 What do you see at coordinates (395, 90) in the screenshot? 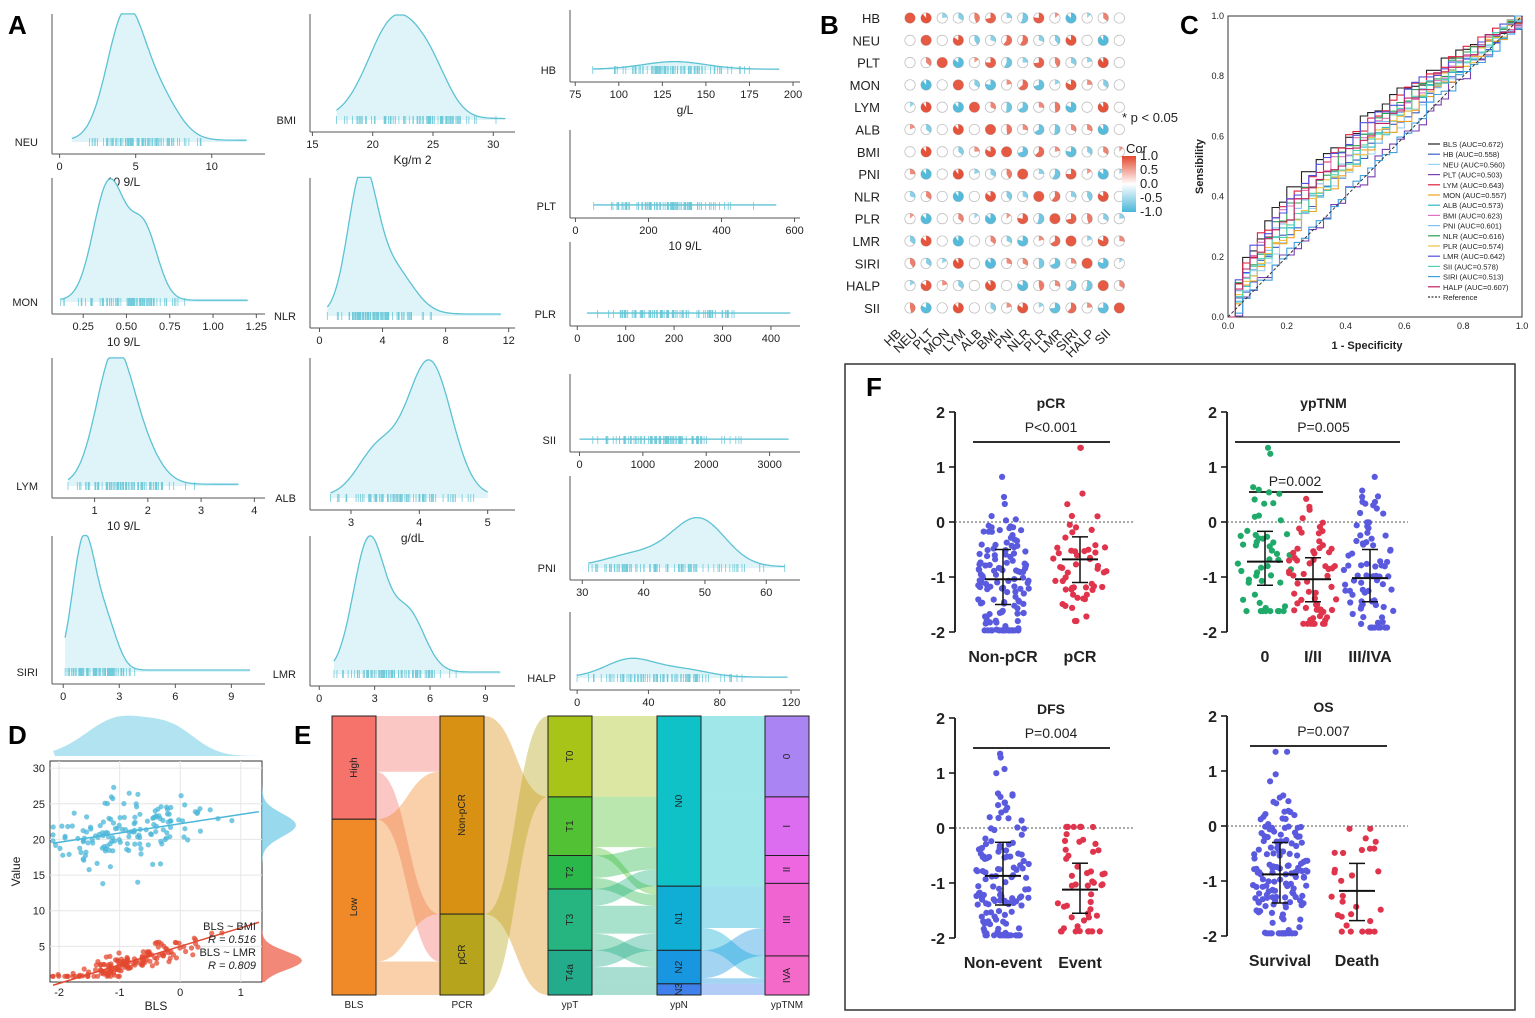
I see `density-panel-bmi: BMI 15 20 25 30 Kg/m 2` at bounding box center [395, 90].